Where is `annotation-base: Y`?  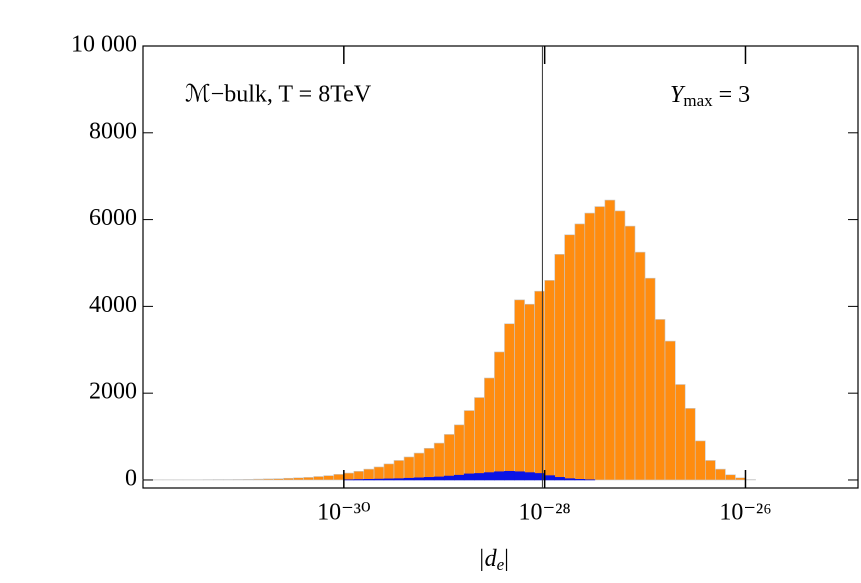 annotation-base: Y is located at coordinates (678, 95).